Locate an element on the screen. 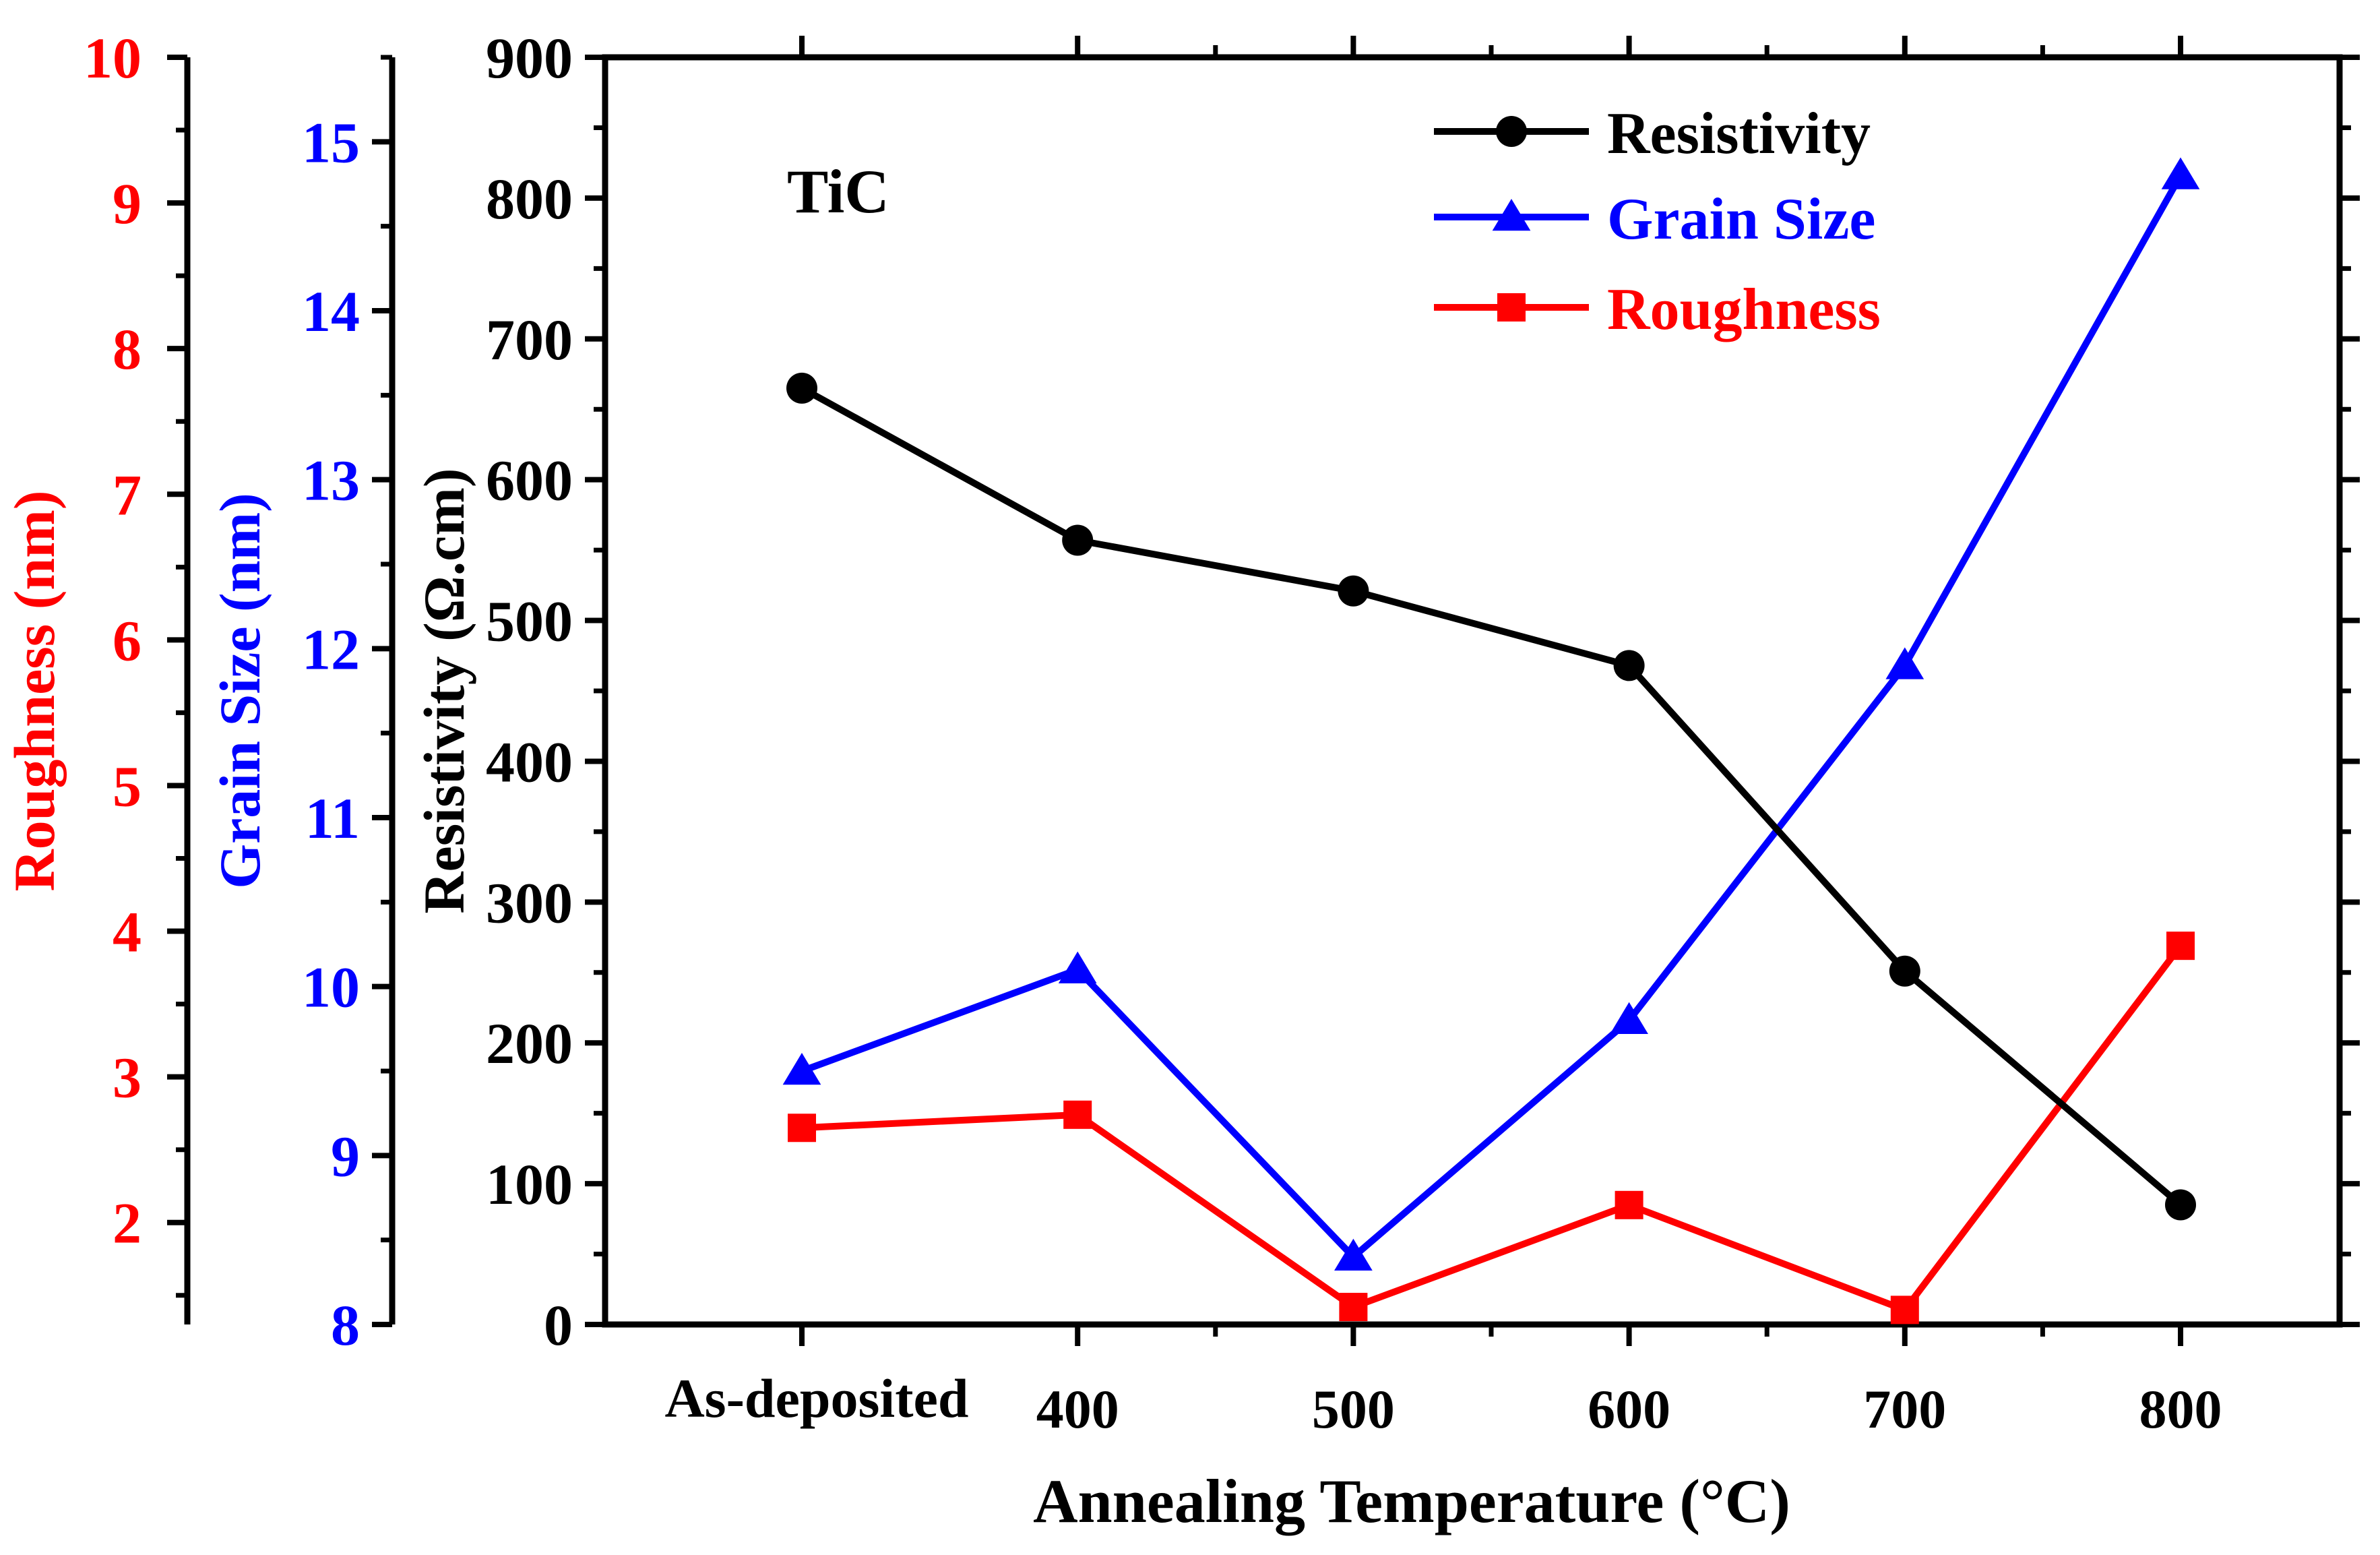  grain-size-tick-label: 15 is located at coordinates (331, 142).